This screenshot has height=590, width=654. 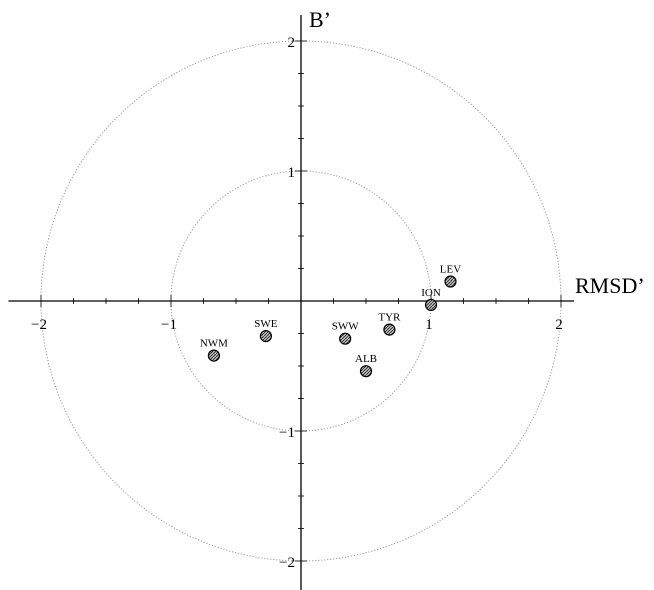 I want to click on y-tick-label: 2, so click(x=292, y=43).